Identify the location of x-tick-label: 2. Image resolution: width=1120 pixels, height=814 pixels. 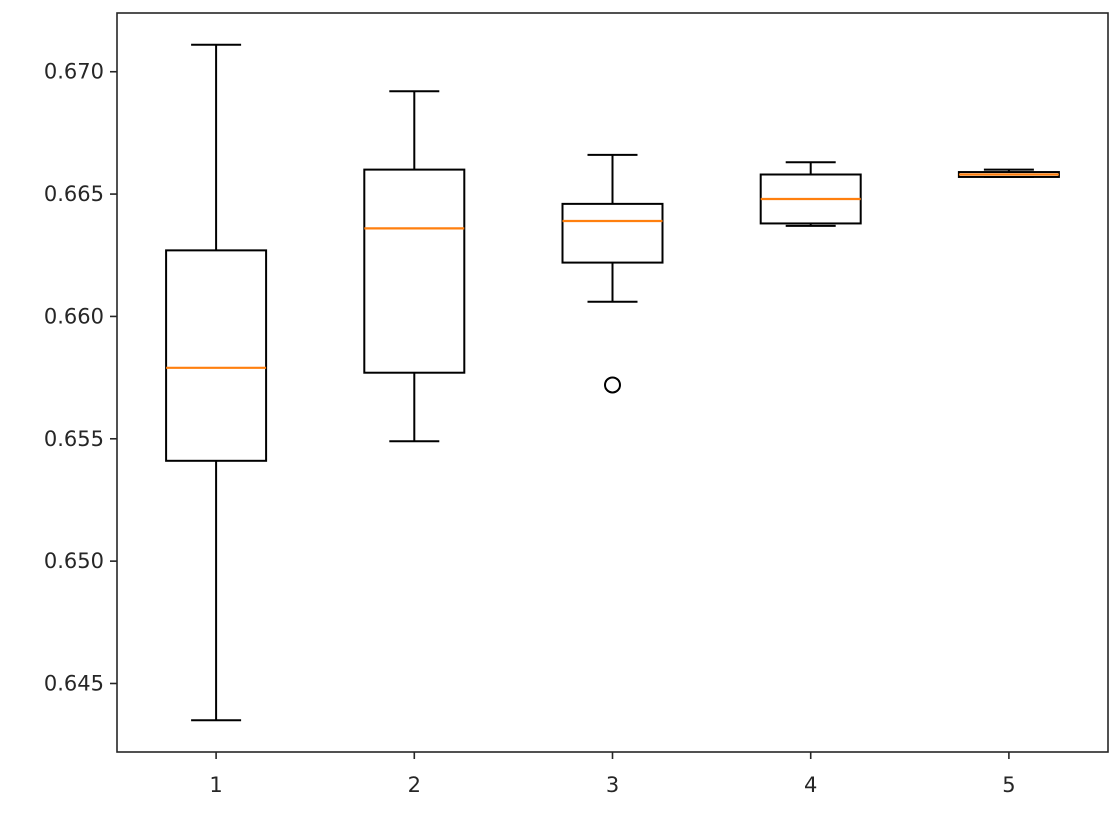
(414, 785).